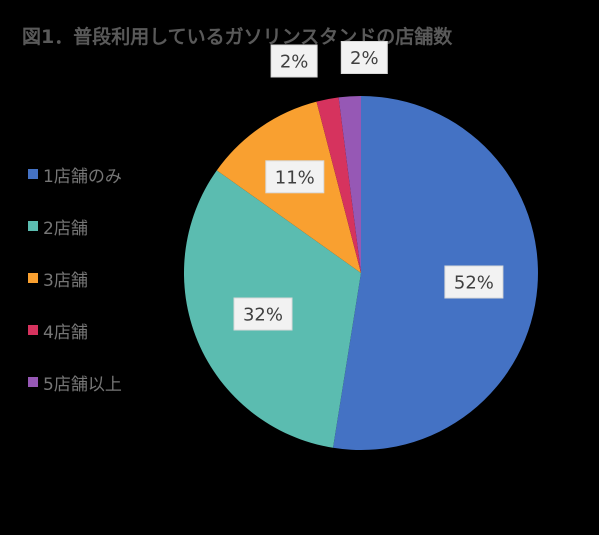 This screenshot has height=535, width=599. I want to click on legend-item-4: 4店舗, so click(75, 330).